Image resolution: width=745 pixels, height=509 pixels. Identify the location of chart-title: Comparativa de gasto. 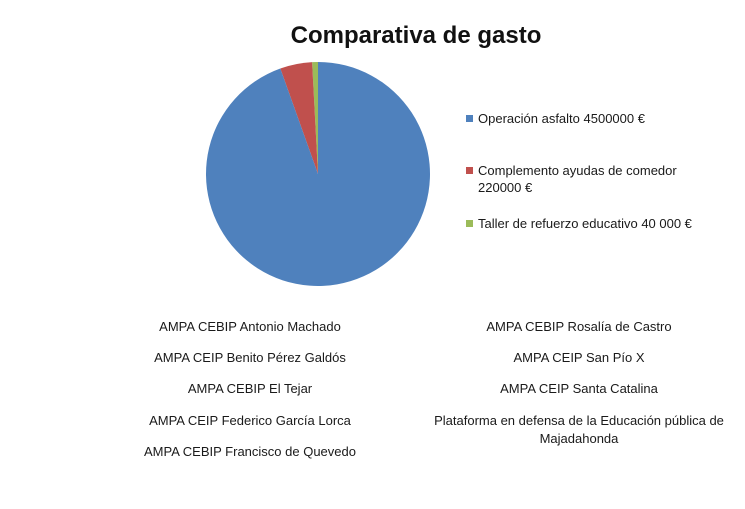
(416, 35).